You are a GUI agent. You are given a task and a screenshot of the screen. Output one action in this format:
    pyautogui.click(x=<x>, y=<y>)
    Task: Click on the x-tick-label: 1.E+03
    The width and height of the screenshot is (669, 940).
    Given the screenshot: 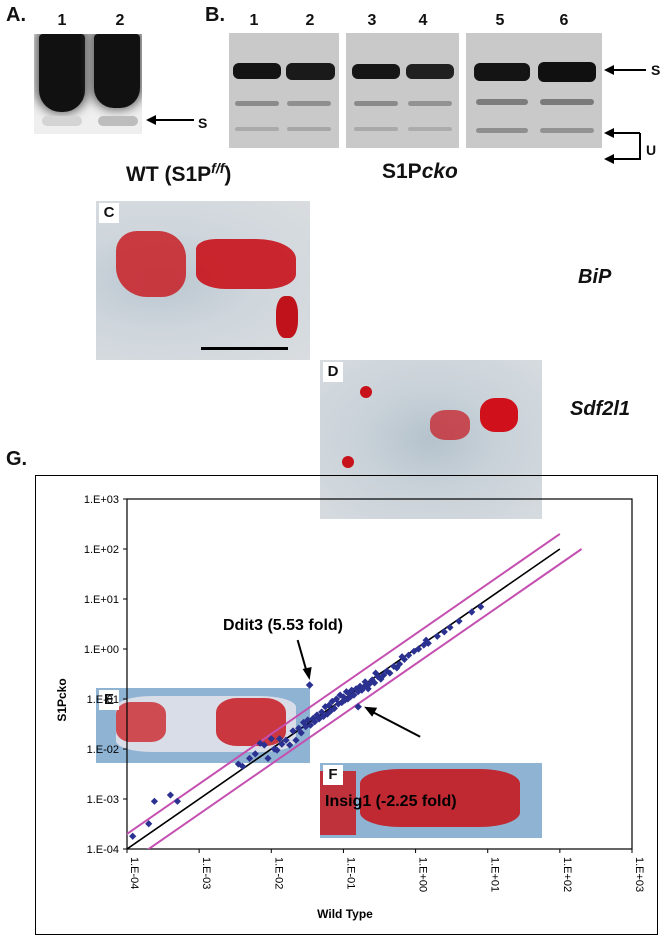 What is the action you would take?
    pyautogui.click(x=639, y=874)
    